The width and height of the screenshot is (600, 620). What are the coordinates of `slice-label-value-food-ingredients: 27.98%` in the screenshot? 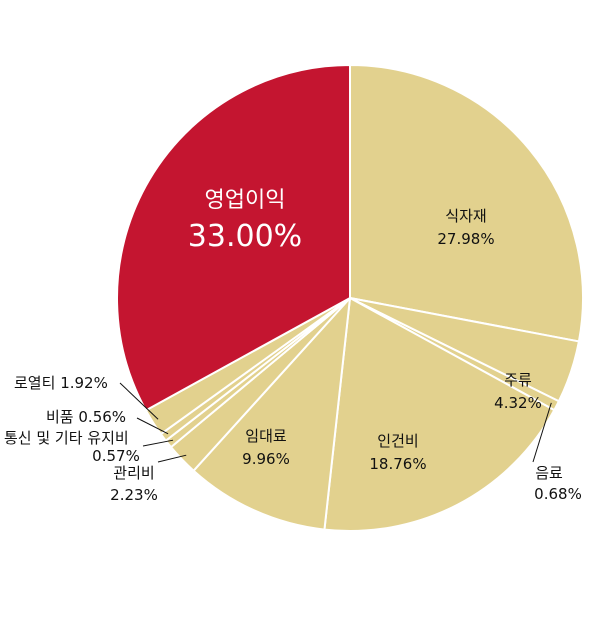 It's located at (465, 239).